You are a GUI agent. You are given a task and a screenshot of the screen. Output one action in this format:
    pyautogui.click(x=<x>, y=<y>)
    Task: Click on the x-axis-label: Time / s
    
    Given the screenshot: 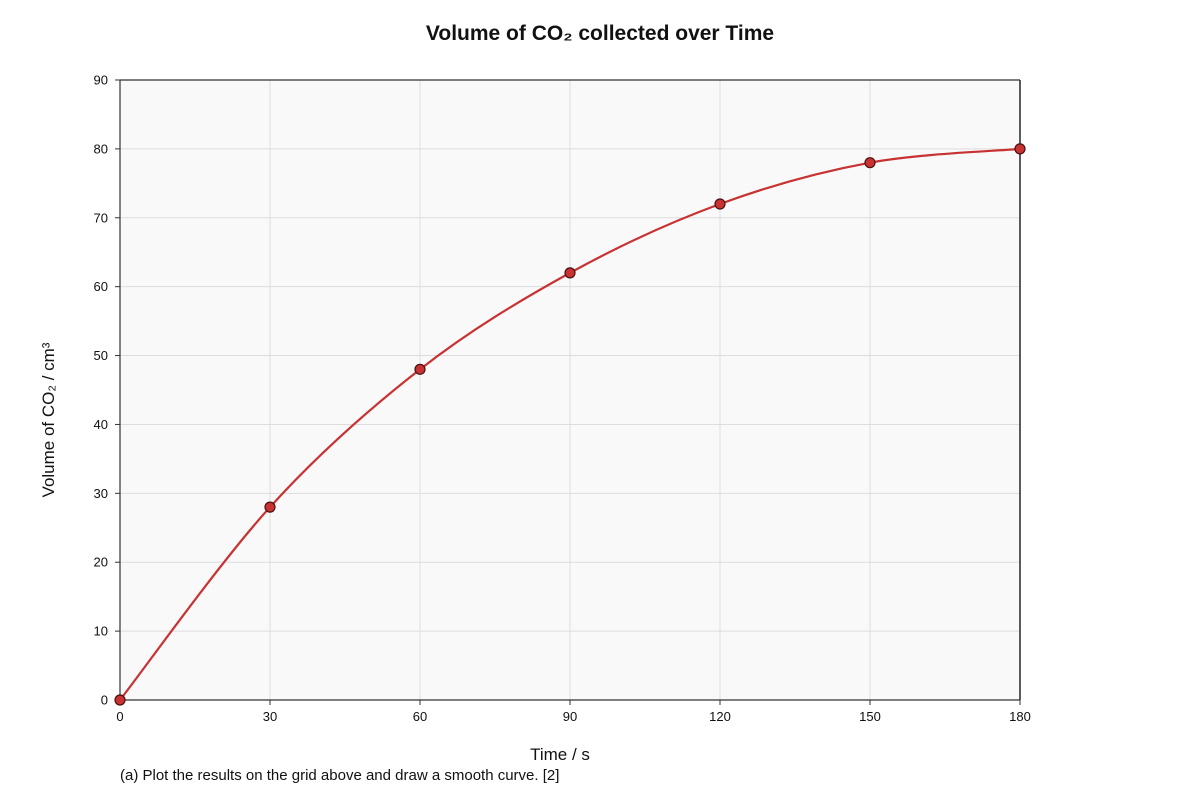 What is the action you would take?
    pyautogui.click(x=560, y=754)
    